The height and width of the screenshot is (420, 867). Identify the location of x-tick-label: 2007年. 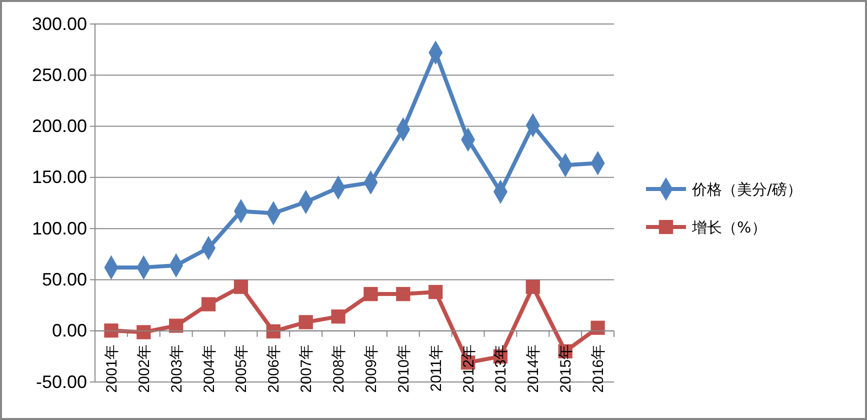
(307, 368).